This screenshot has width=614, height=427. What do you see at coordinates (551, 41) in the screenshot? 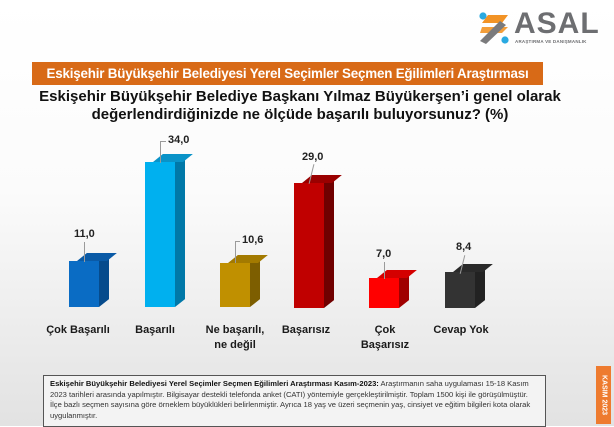
I see `logo-subtitle: ARAŞTIRMA VE DANIŞMANLIK` at bounding box center [551, 41].